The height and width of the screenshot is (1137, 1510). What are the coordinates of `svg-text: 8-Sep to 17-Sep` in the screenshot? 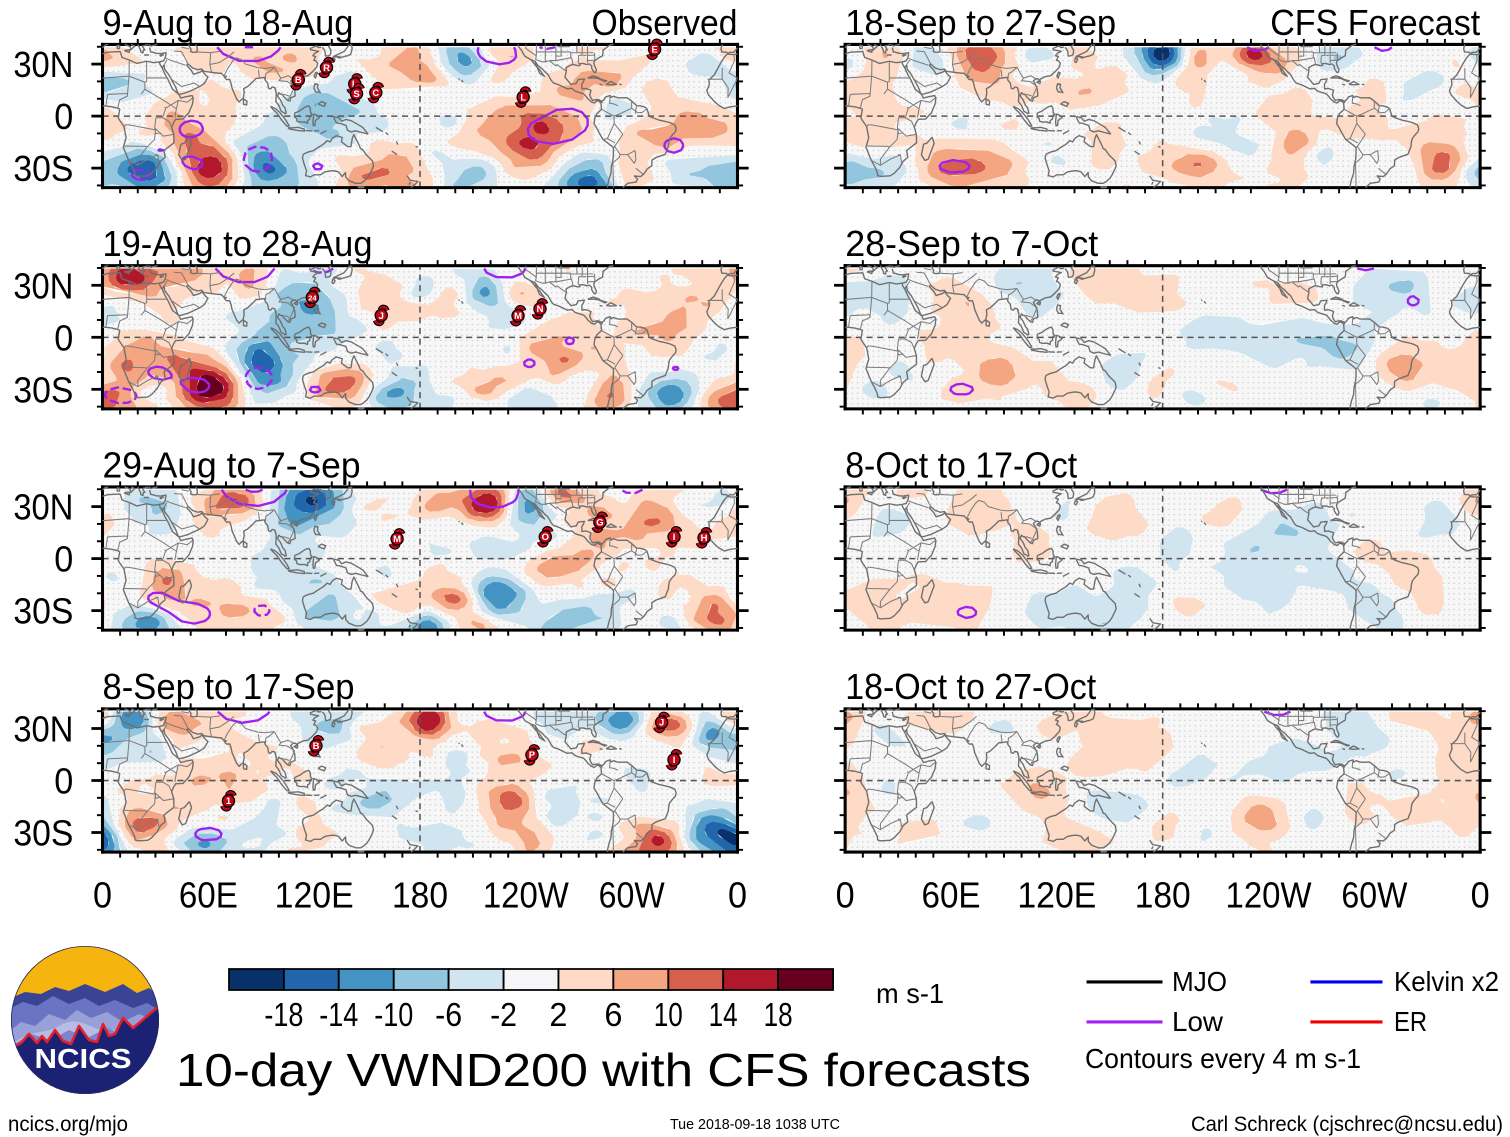 It's located at (229, 686).